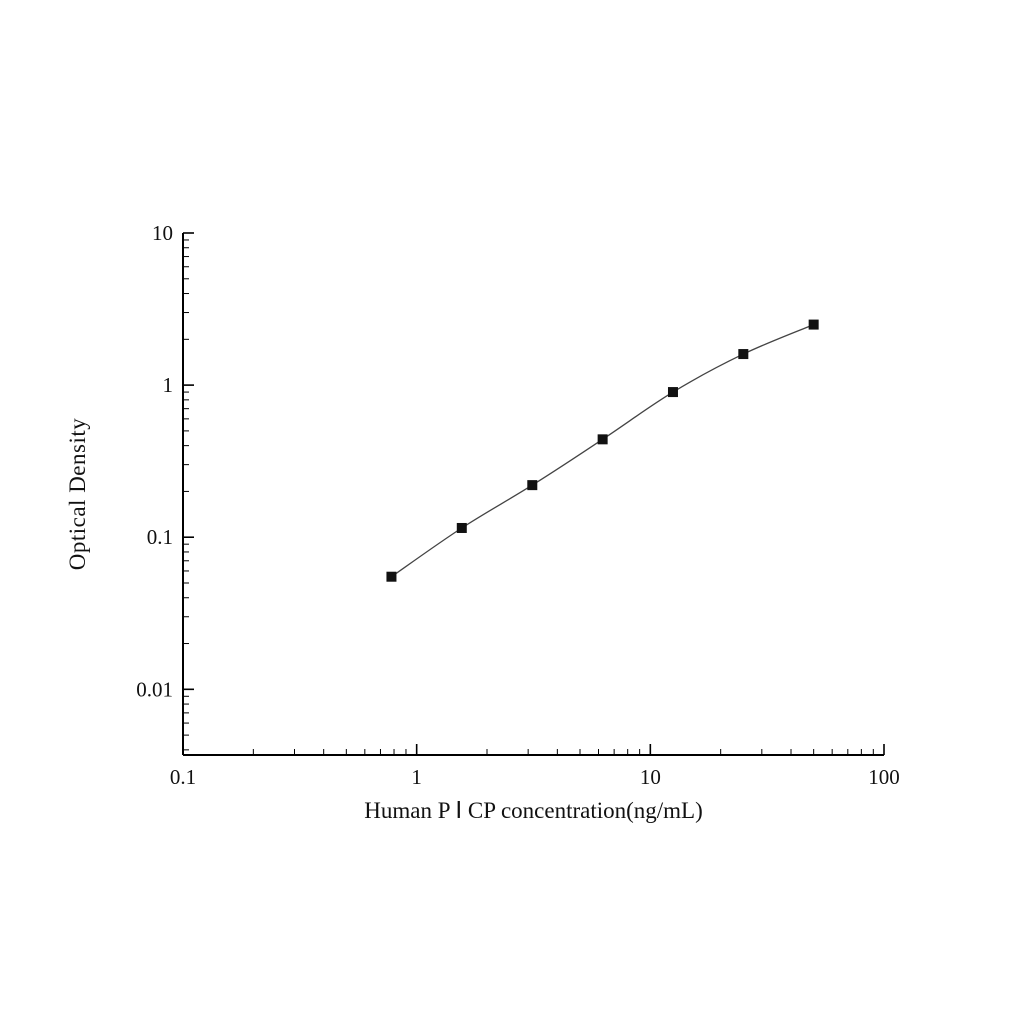 The image size is (1024, 1024). What do you see at coordinates (154, 689) in the screenshot?
I see `y-tick-label: 0.01` at bounding box center [154, 689].